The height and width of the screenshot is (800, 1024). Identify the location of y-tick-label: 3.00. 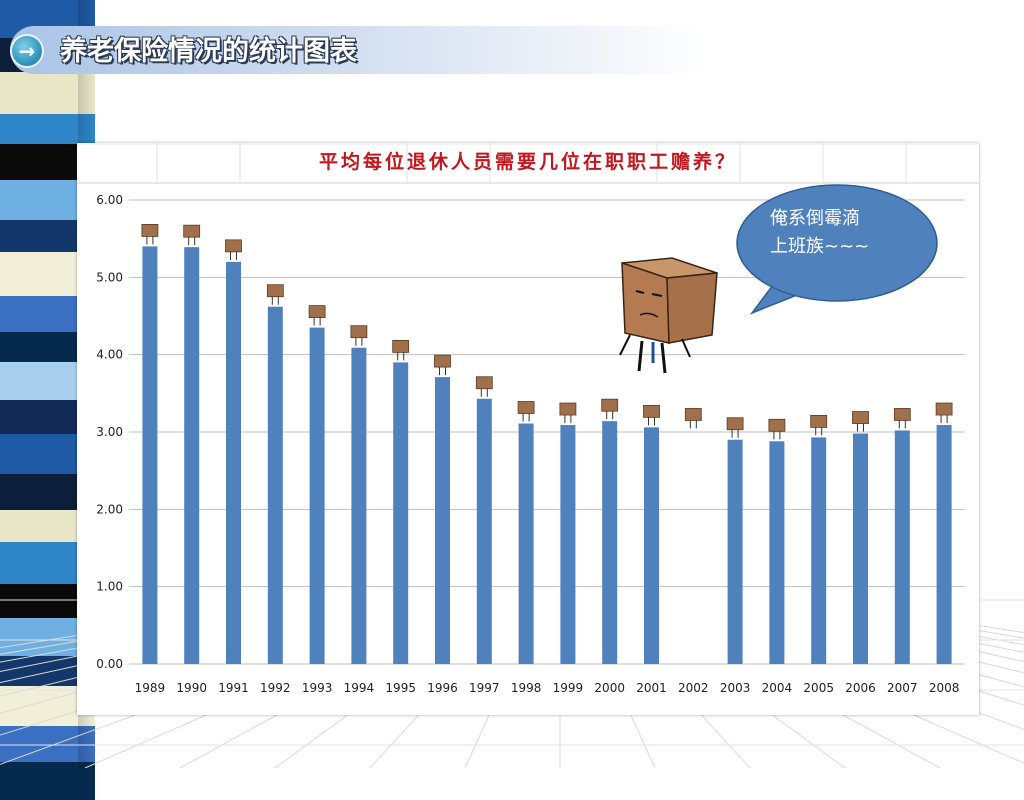
(109, 432).